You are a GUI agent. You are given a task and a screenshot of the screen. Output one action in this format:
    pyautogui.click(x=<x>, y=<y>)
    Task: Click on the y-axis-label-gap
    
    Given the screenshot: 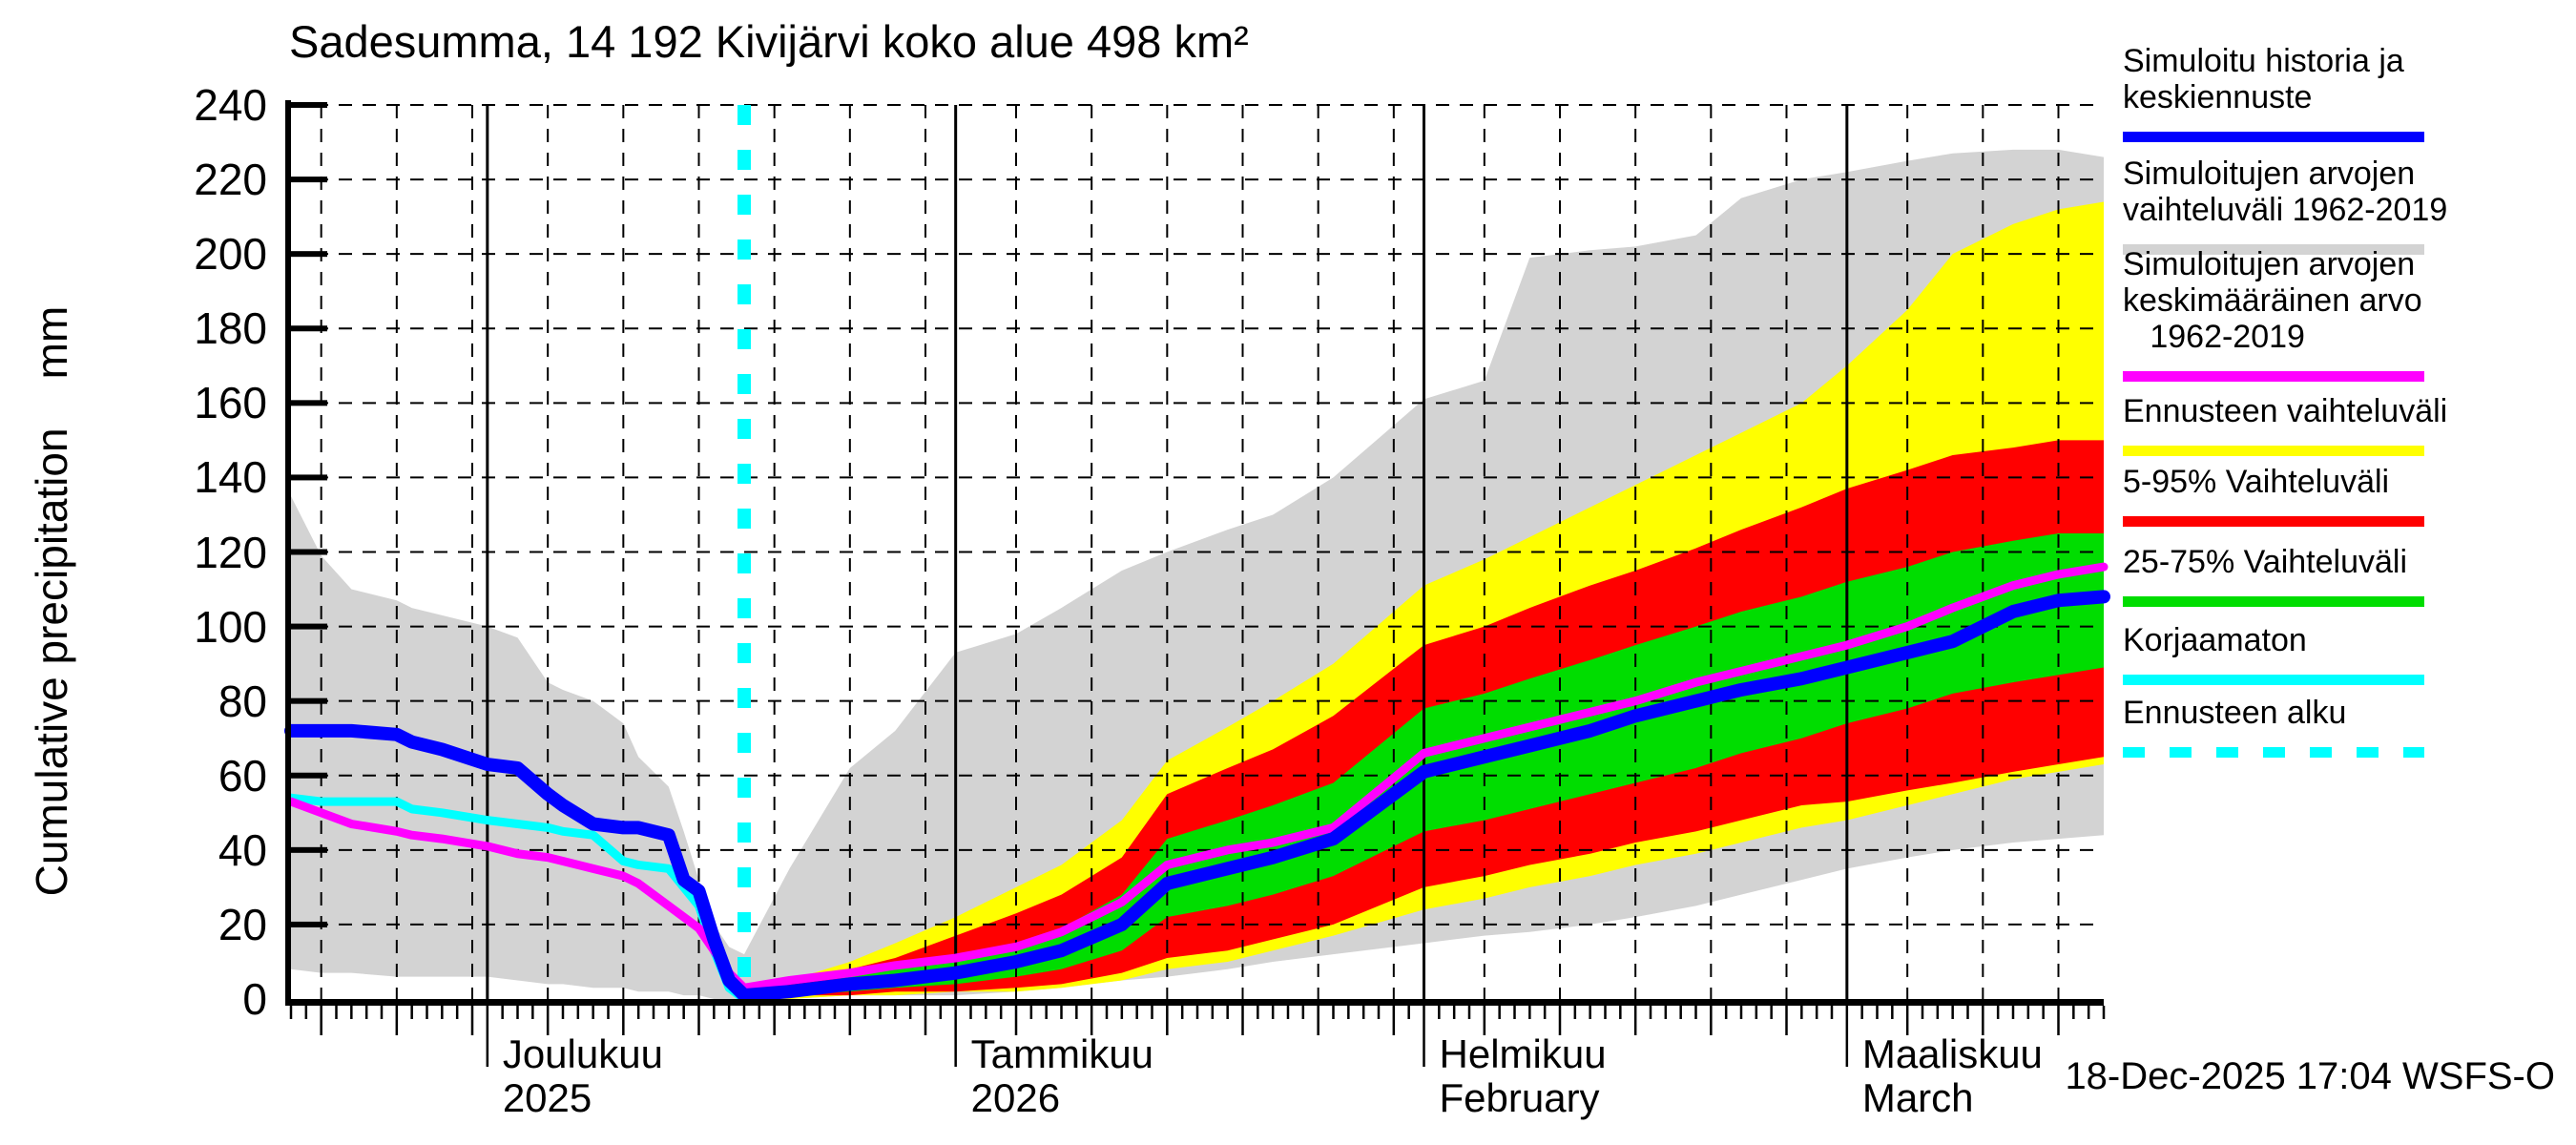 What is the action you would take?
    pyautogui.click(x=51, y=403)
    